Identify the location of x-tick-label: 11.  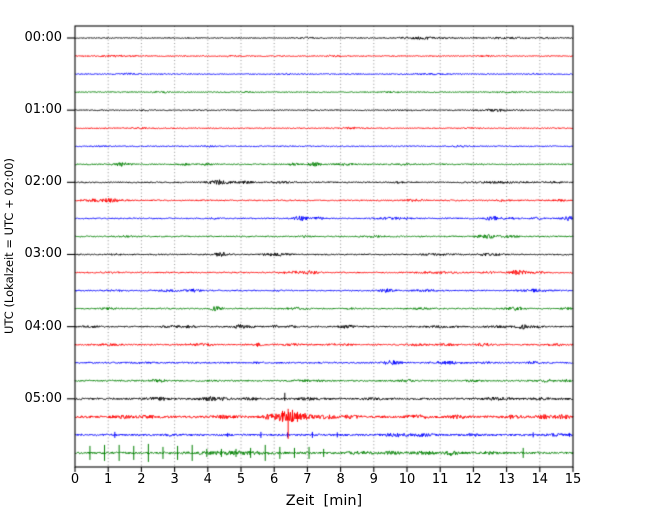
(440, 479).